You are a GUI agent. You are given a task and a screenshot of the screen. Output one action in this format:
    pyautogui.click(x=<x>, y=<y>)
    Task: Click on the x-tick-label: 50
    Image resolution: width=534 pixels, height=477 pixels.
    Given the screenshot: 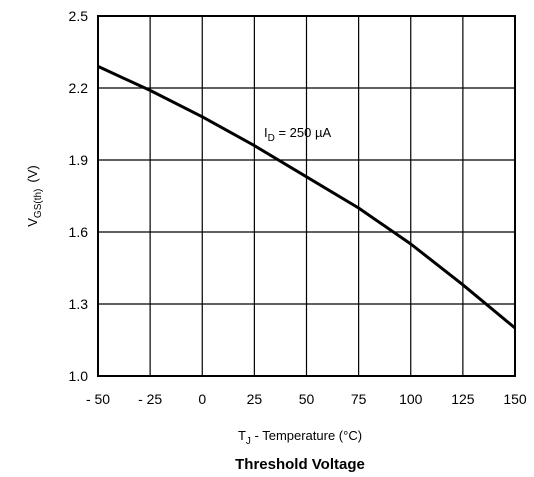 What is the action you would take?
    pyautogui.click(x=307, y=399)
    